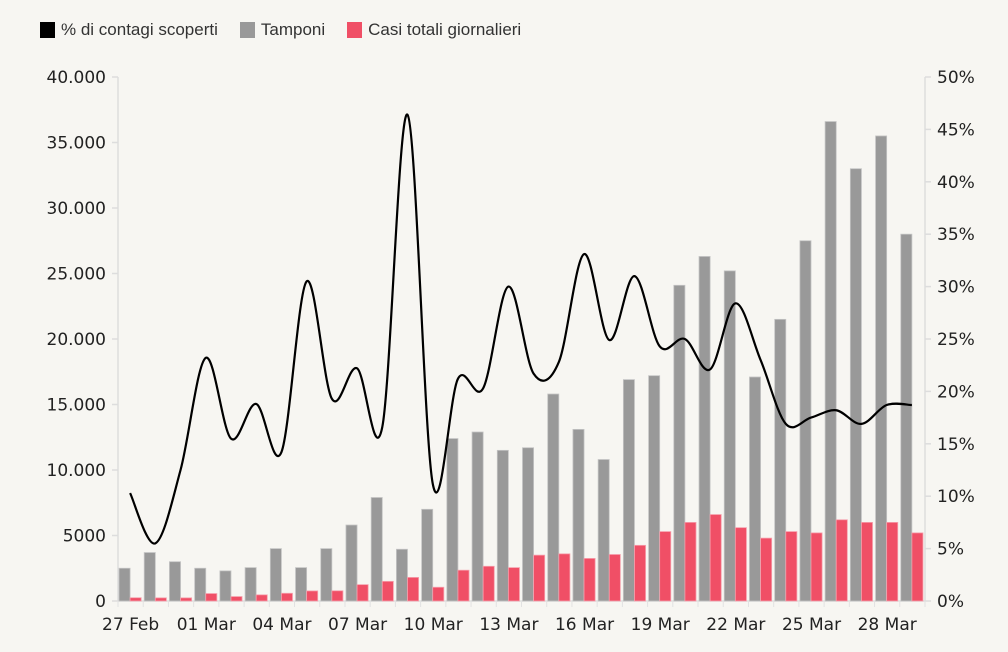  Describe the element at coordinates (281, 625) in the screenshot. I see `x-tick-label: 04 Mar` at that location.